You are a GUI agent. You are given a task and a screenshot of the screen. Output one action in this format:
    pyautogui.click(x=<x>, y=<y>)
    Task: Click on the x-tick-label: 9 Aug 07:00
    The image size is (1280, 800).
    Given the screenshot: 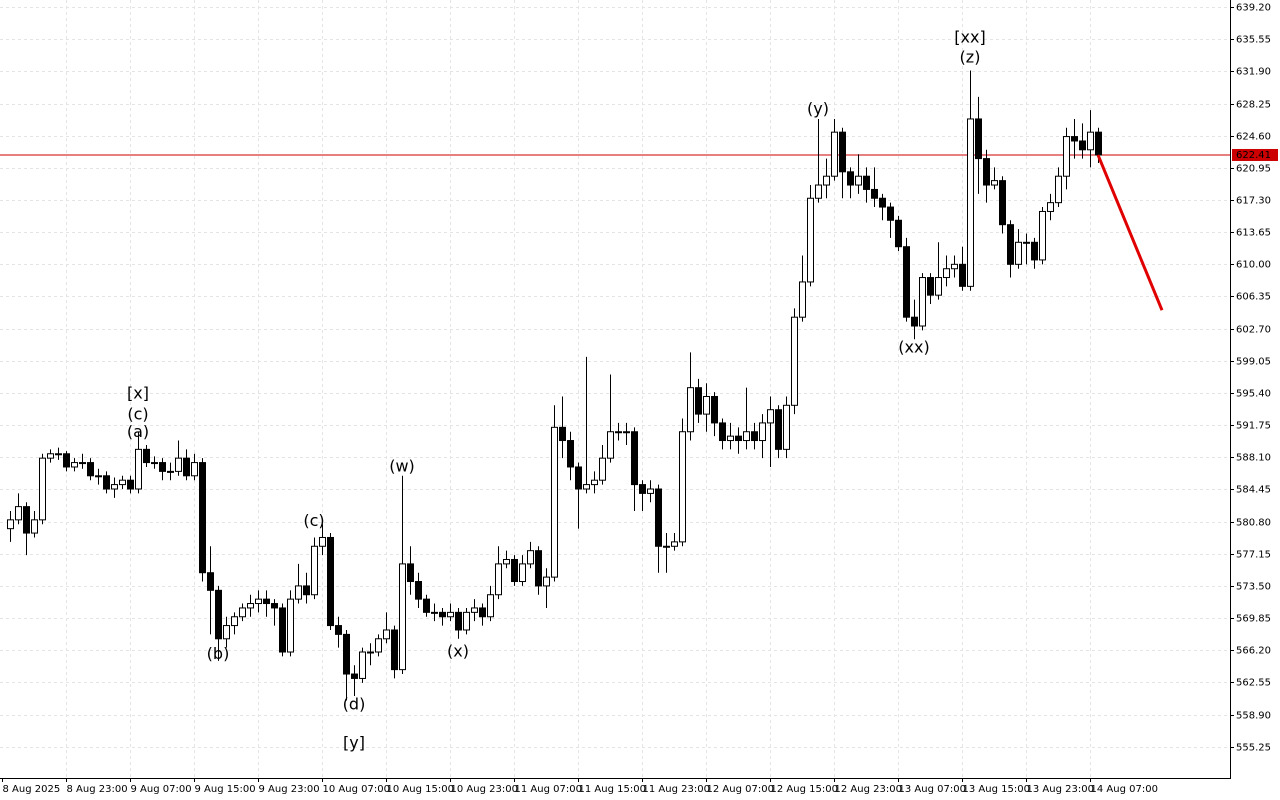 What is the action you would take?
    pyautogui.click(x=161, y=789)
    